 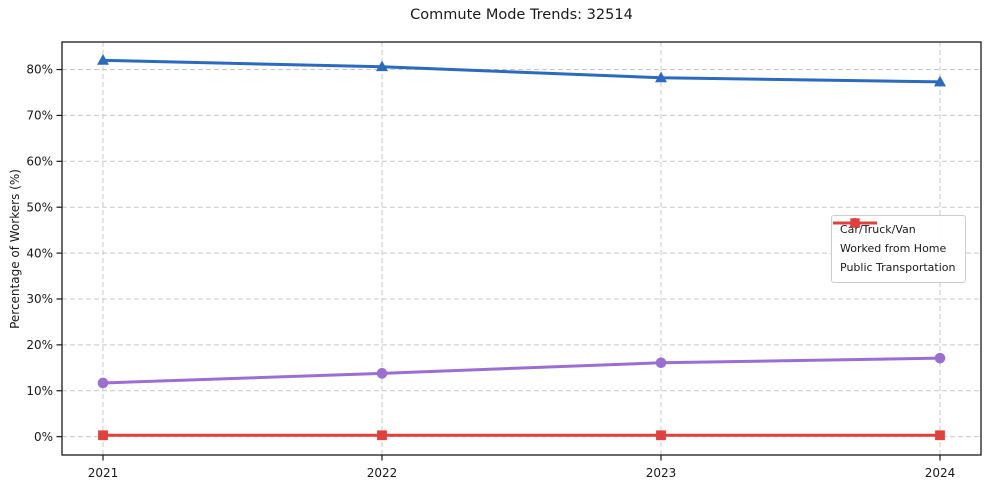 I want to click on chart-title: Commute Mode Trends: 32514, so click(x=521, y=15).